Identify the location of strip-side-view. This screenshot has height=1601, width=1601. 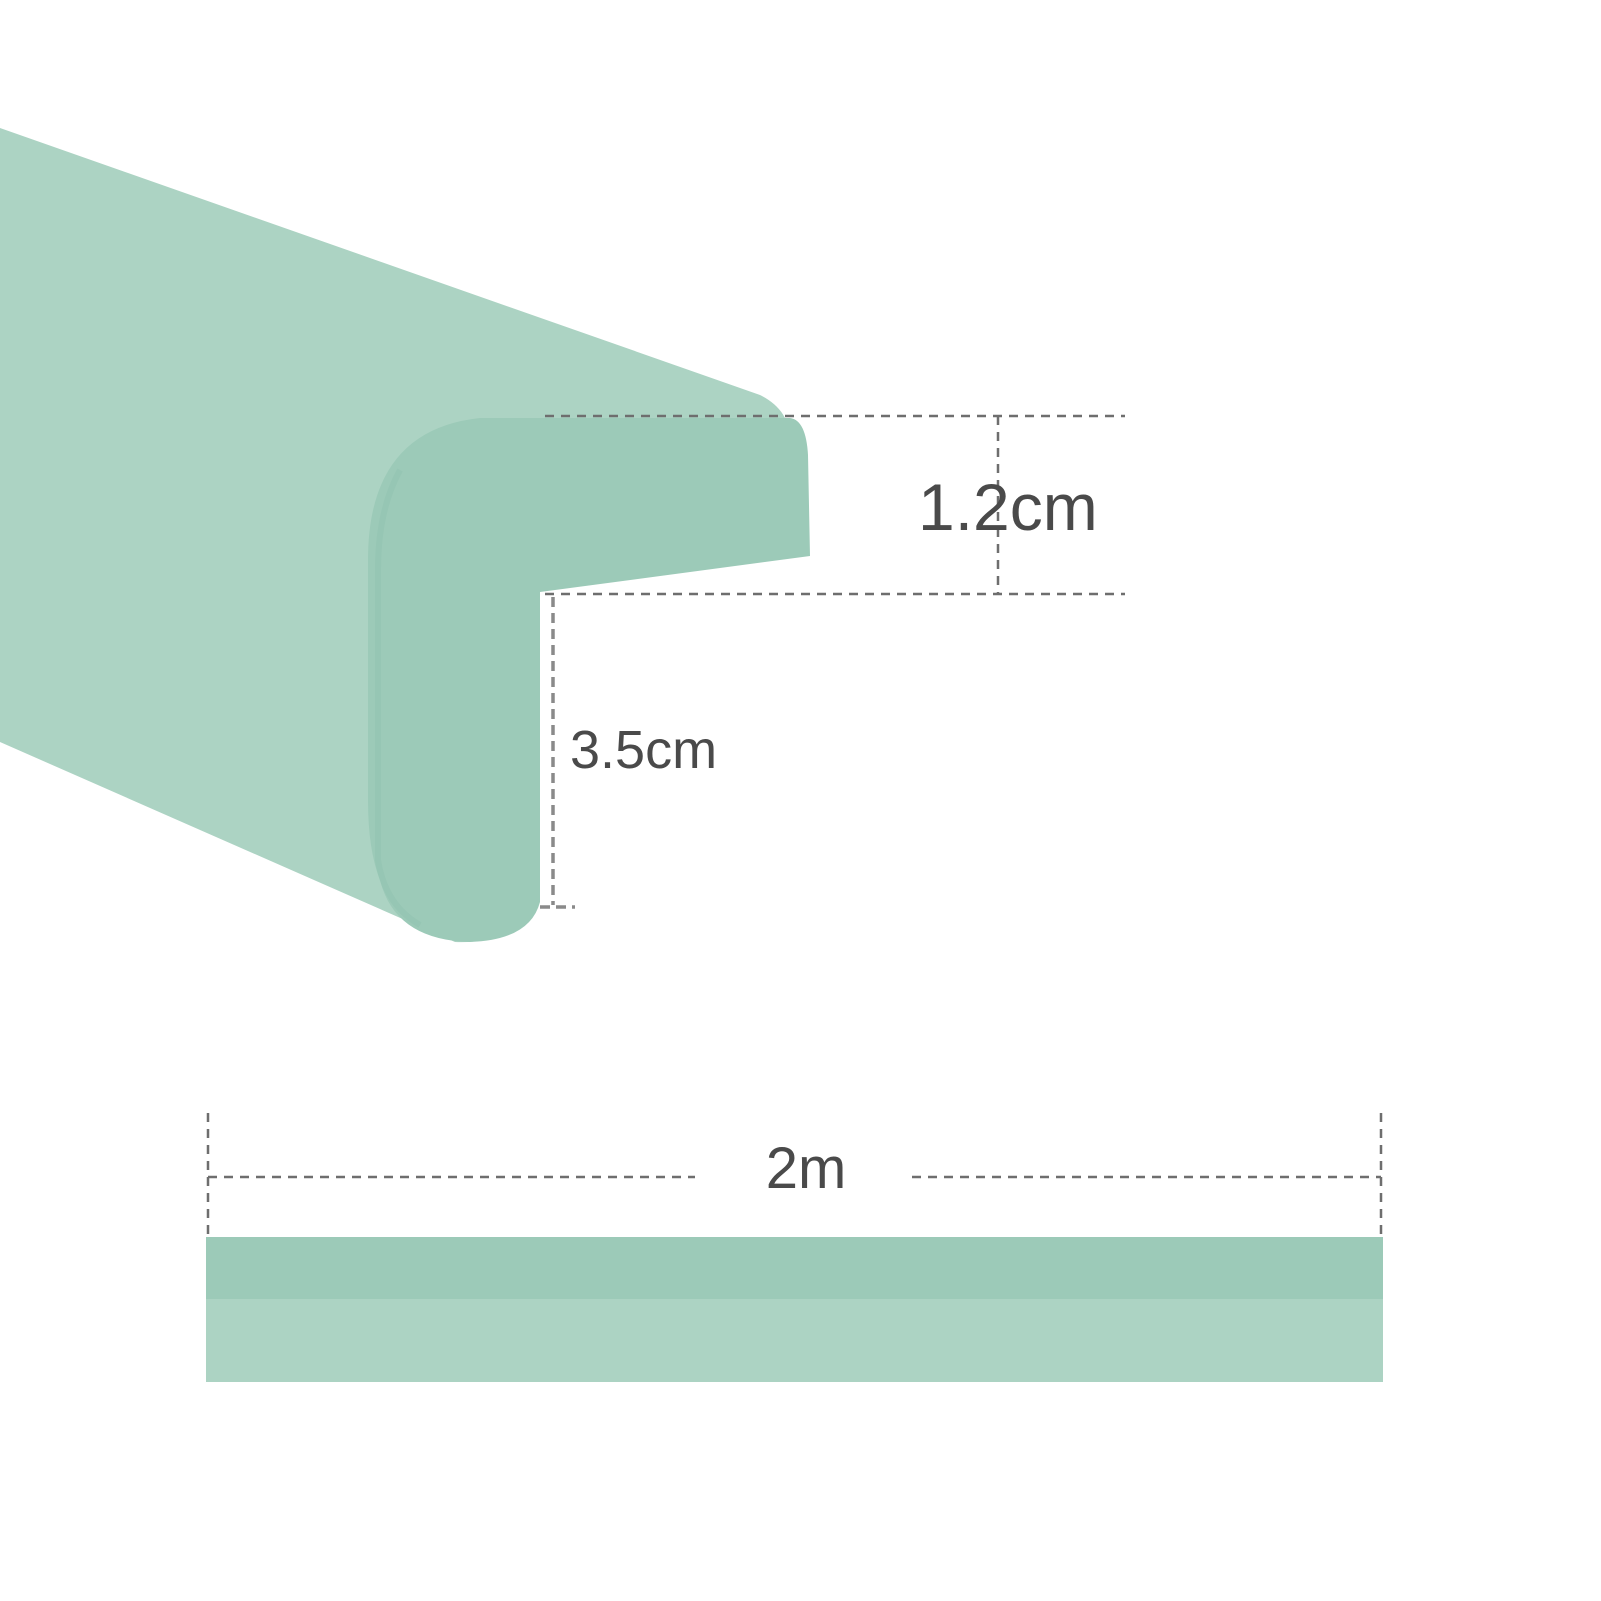
(794, 1309).